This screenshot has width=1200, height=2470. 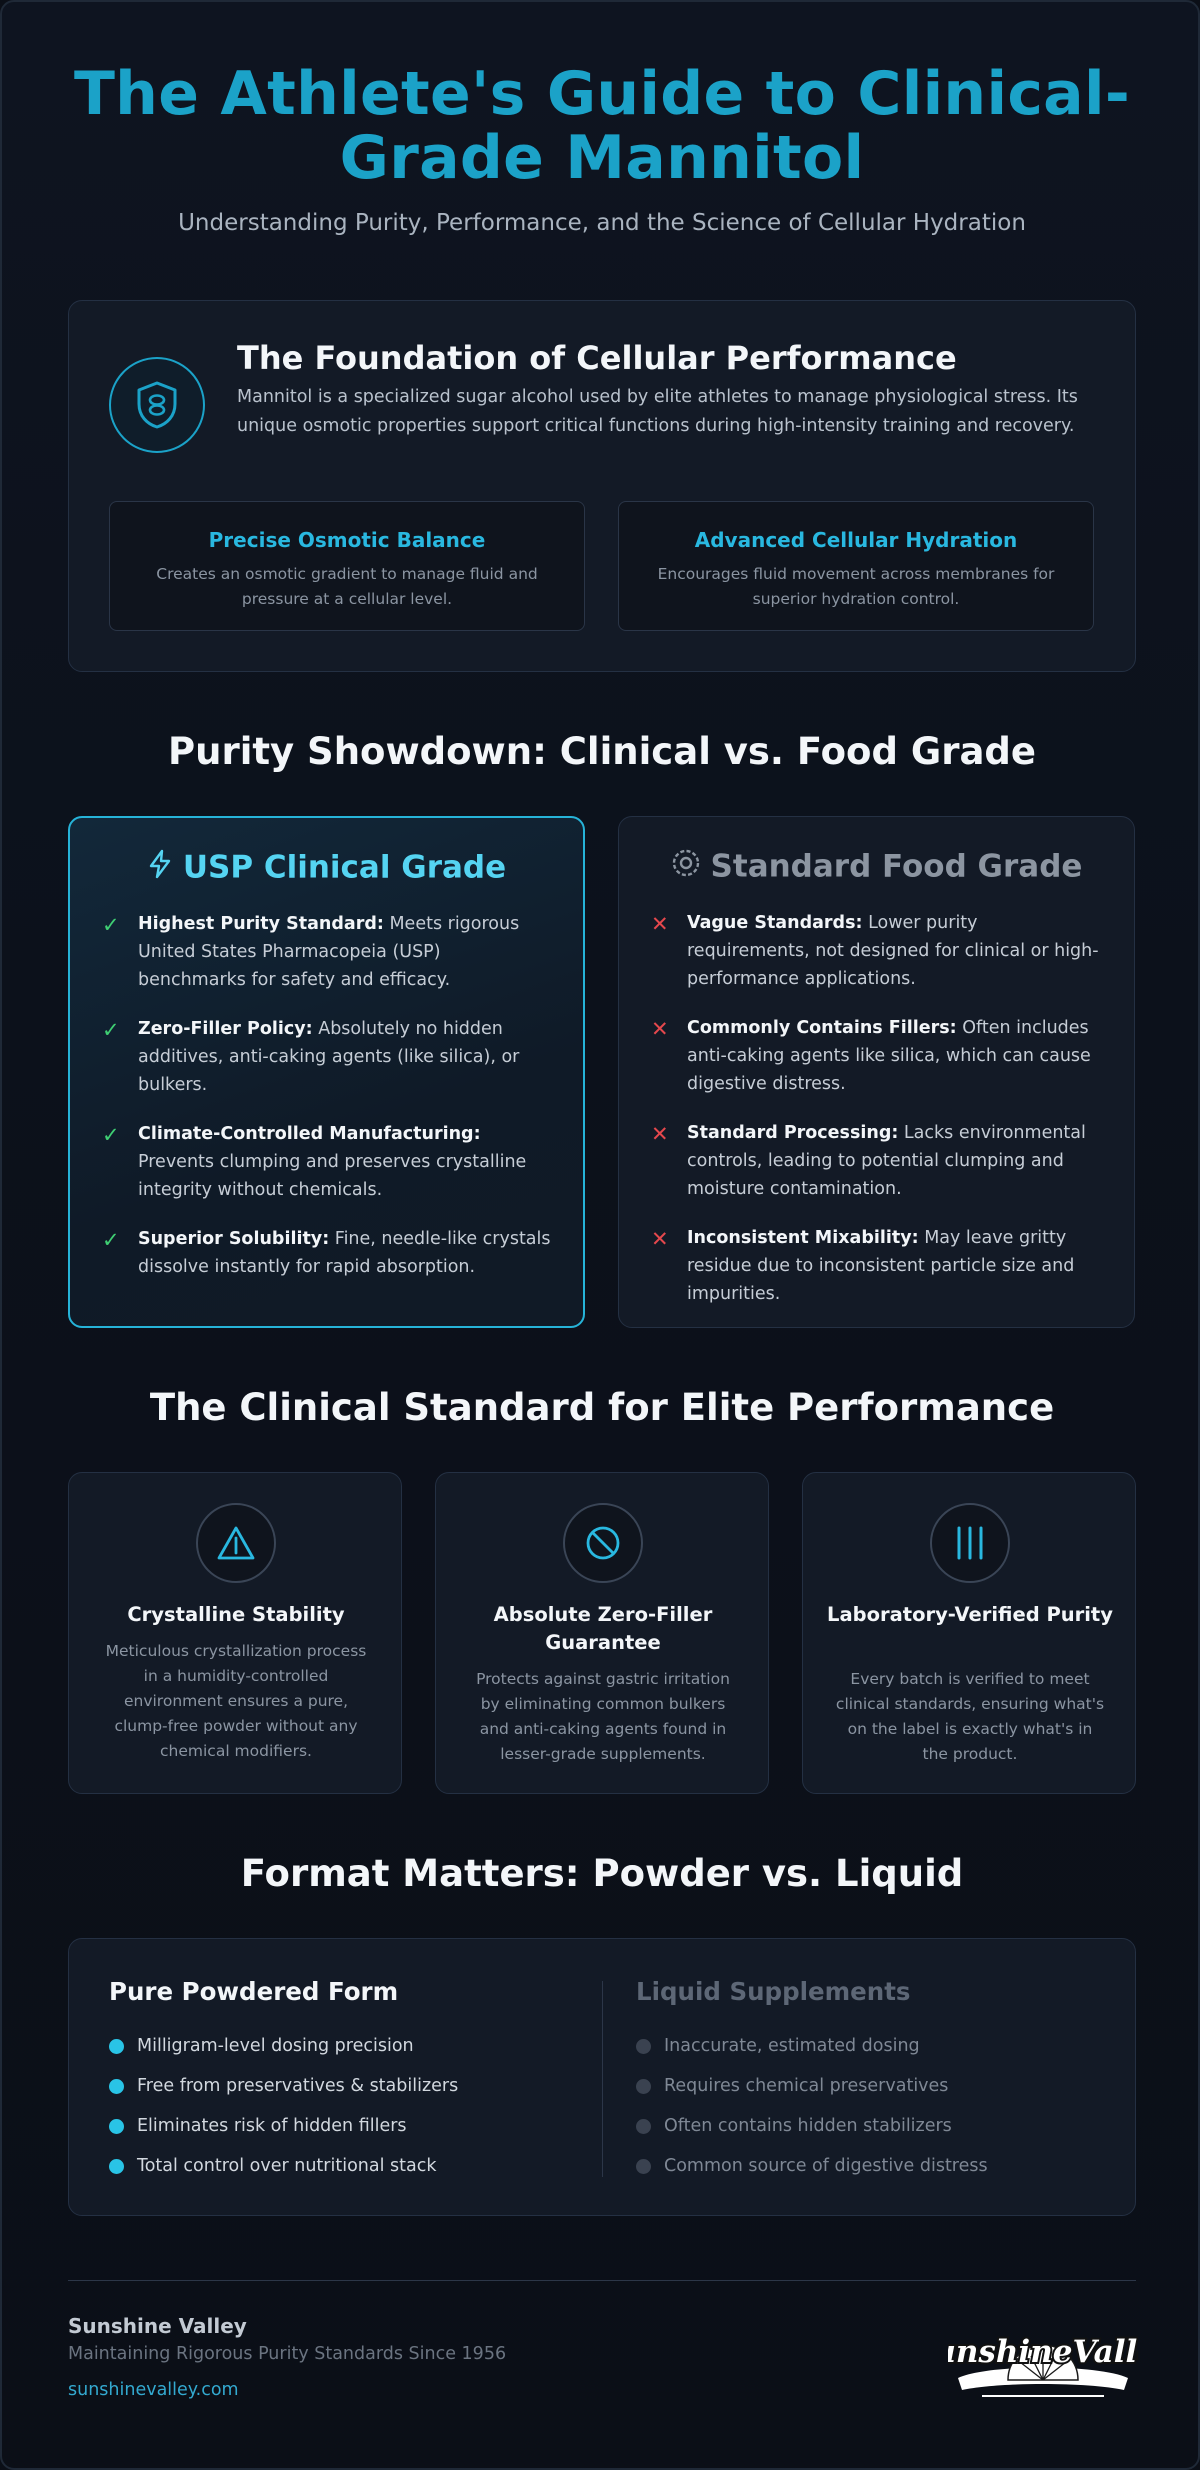 I want to click on clinical-grade-title: USP Clinical Grade, so click(x=344, y=867).